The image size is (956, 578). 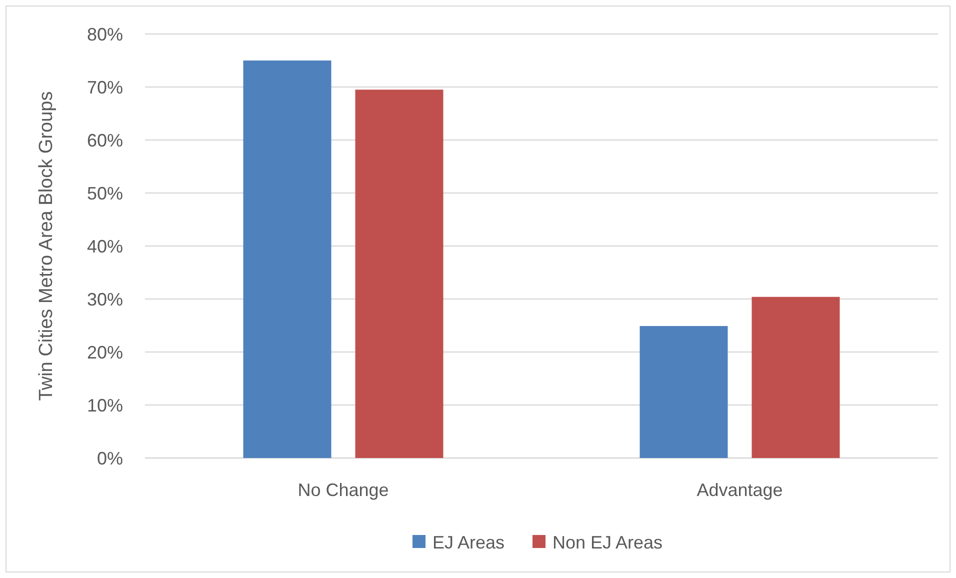 I want to click on x-tick-label: Advantage, so click(x=739, y=490).